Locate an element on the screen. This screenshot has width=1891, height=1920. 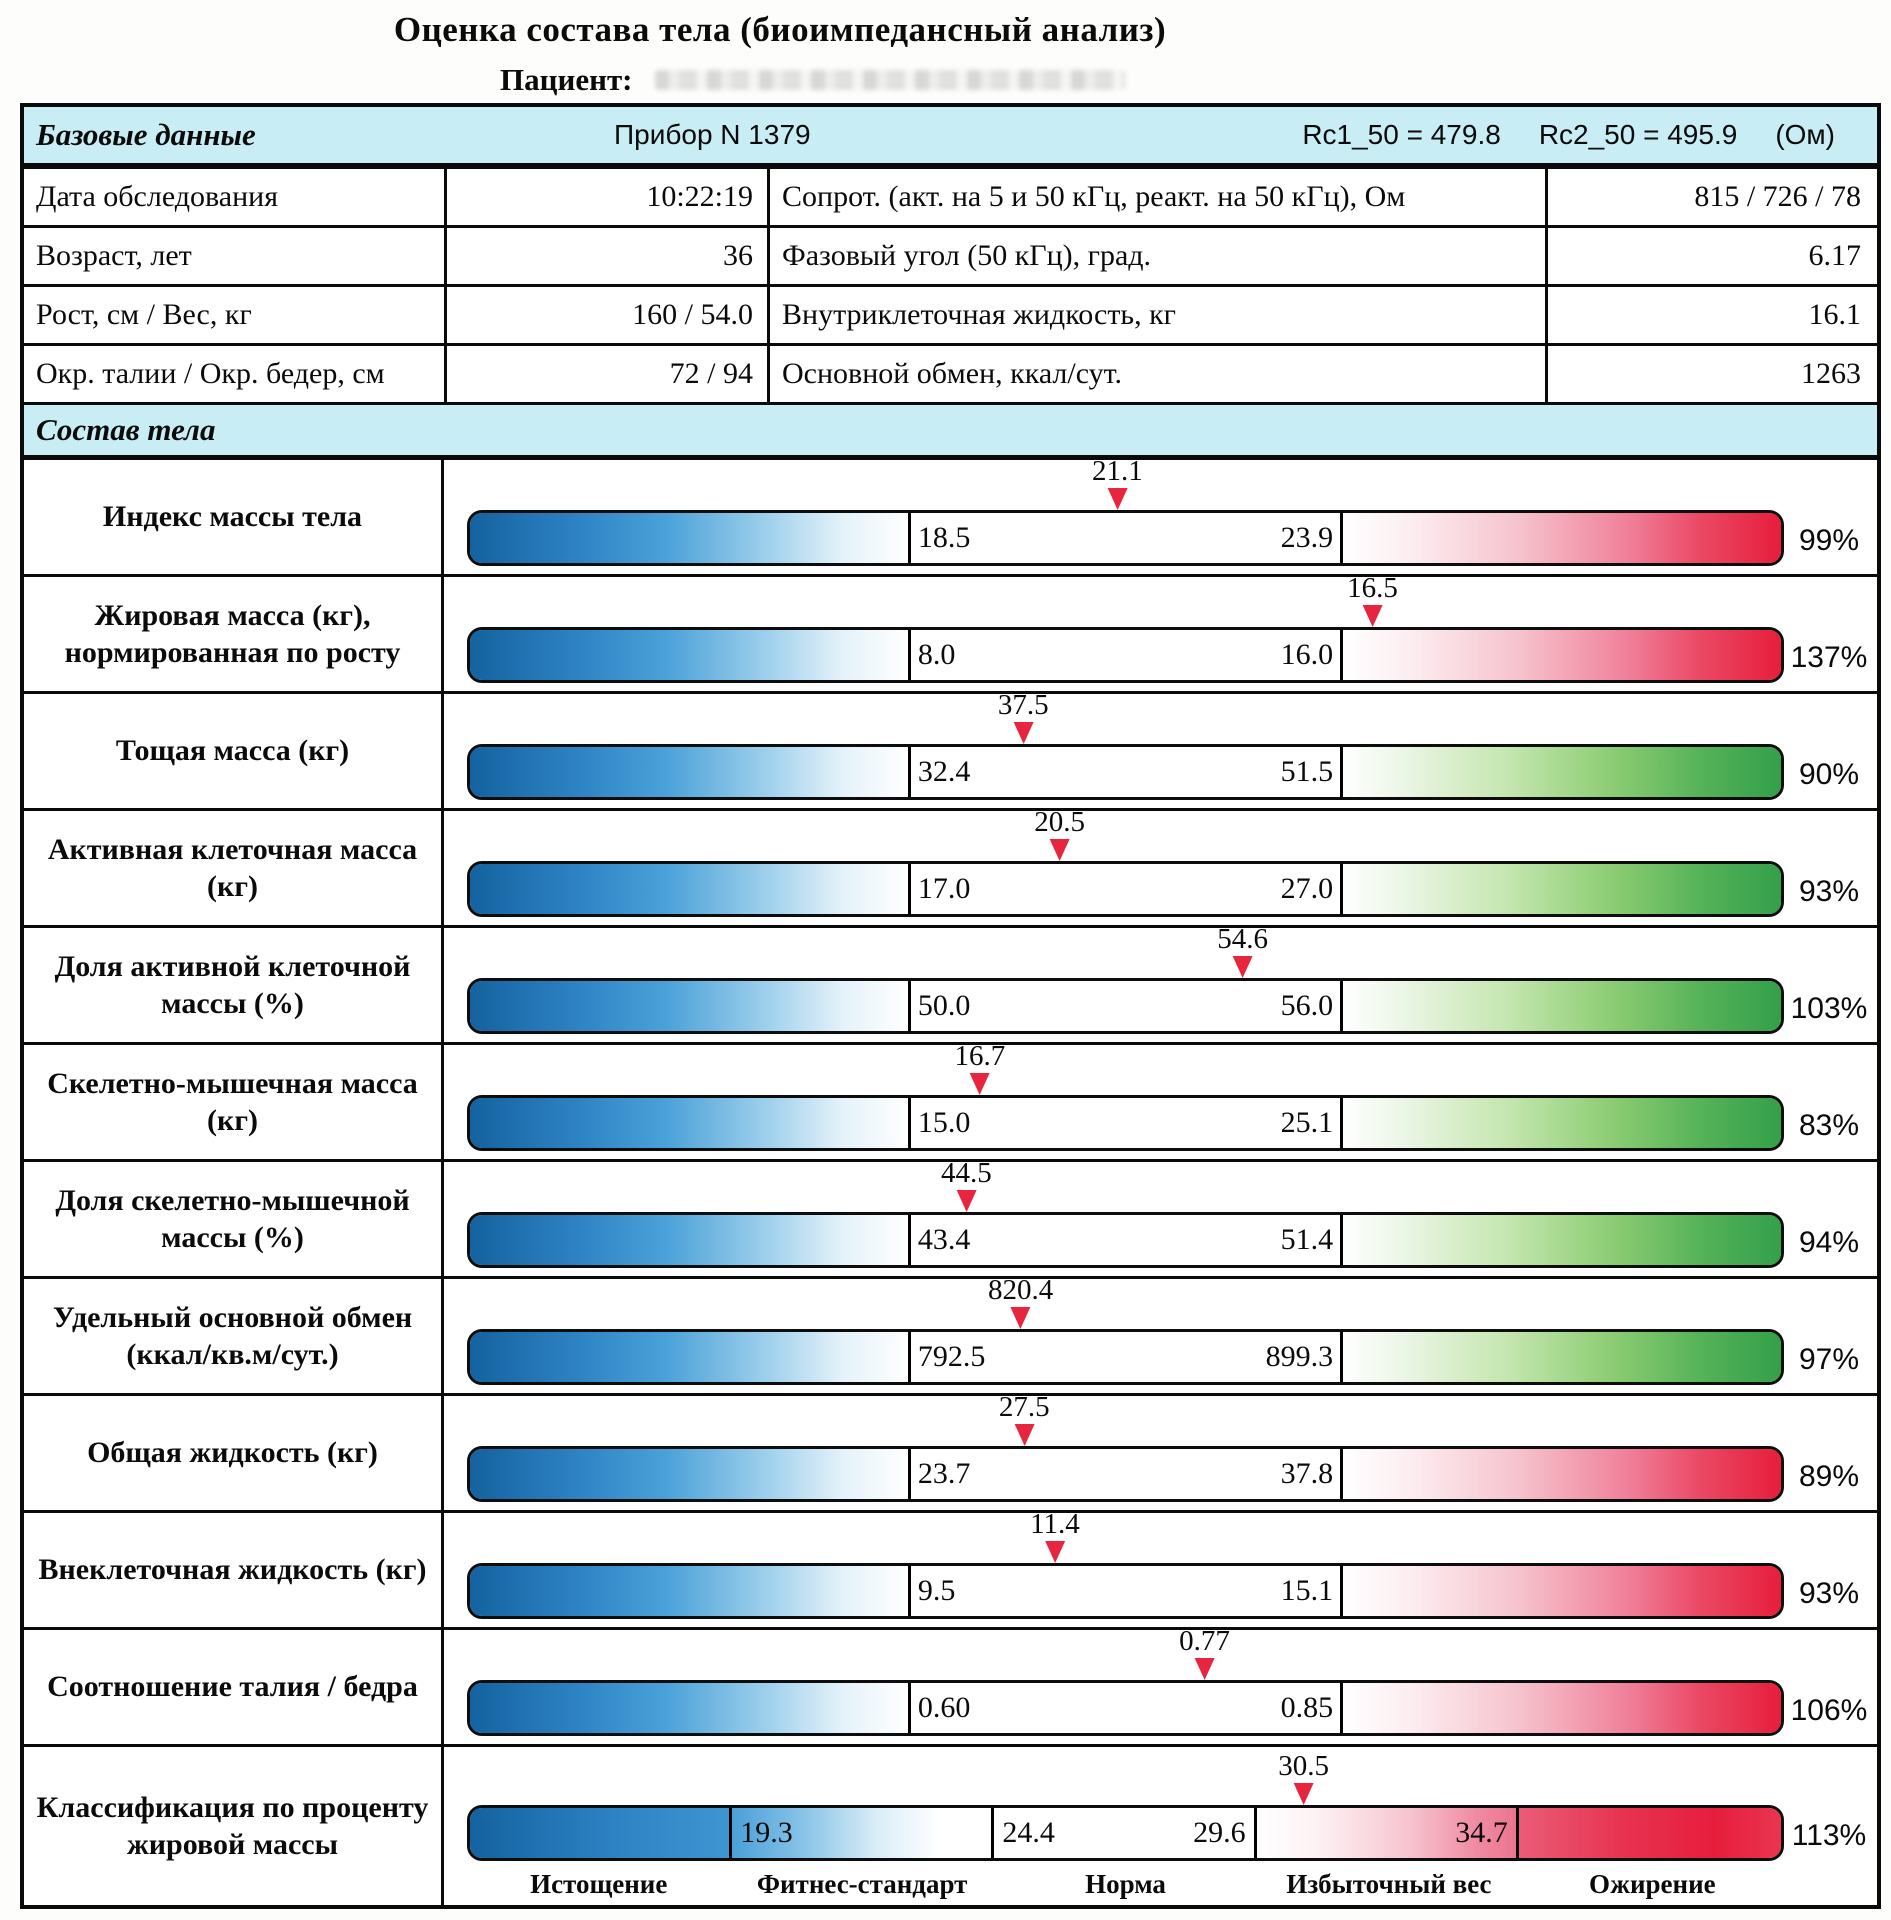
bar-norm-zone: 9.5 15.1 is located at coordinates (1125, 1591).